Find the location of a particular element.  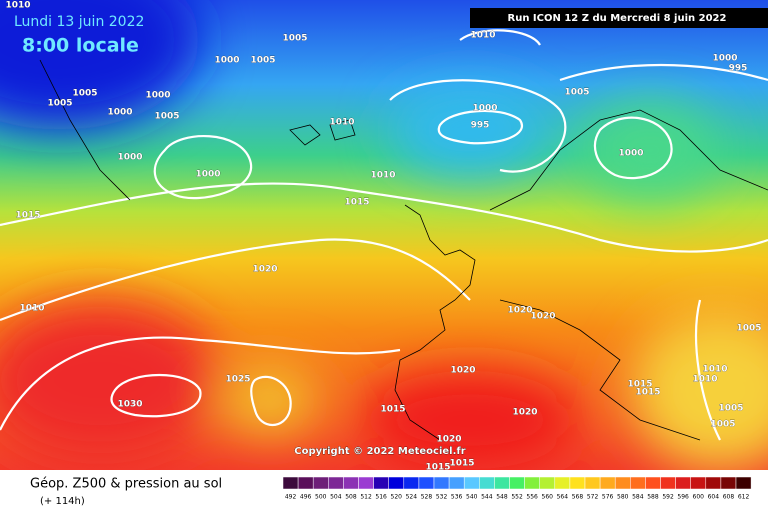

scale-label: 500 is located at coordinates (321, 497).